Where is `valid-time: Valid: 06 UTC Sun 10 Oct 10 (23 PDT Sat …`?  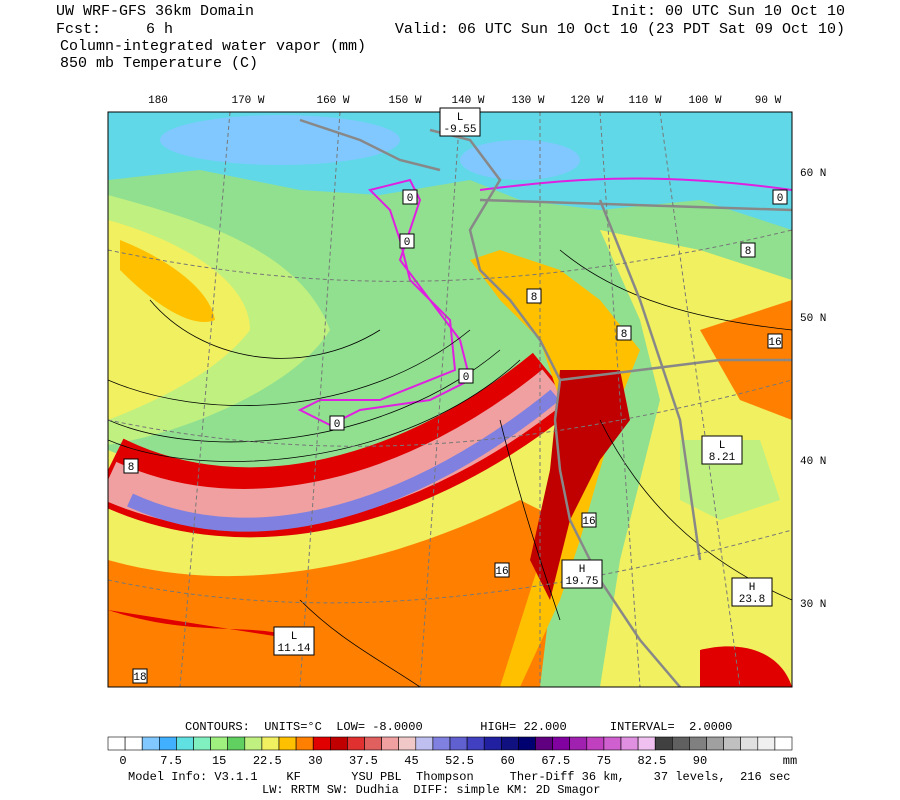
valid-time: Valid: 06 UTC Sun 10 Oct 10 (23 PDT Sat … is located at coordinates (620, 29).